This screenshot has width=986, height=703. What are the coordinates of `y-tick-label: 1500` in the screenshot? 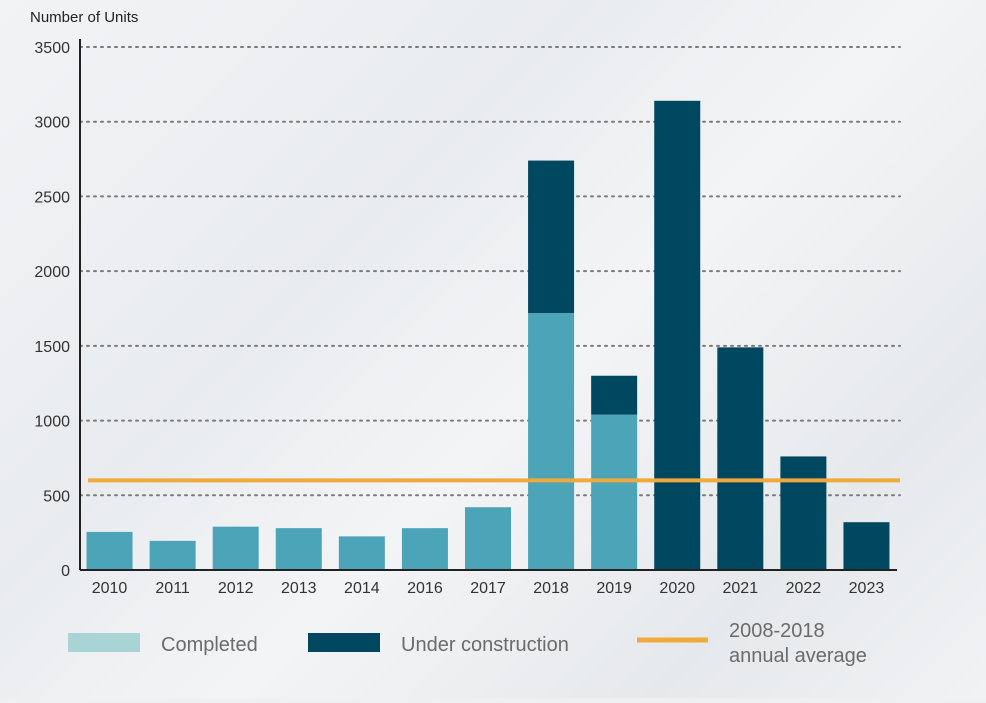 It's located at (52, 347).